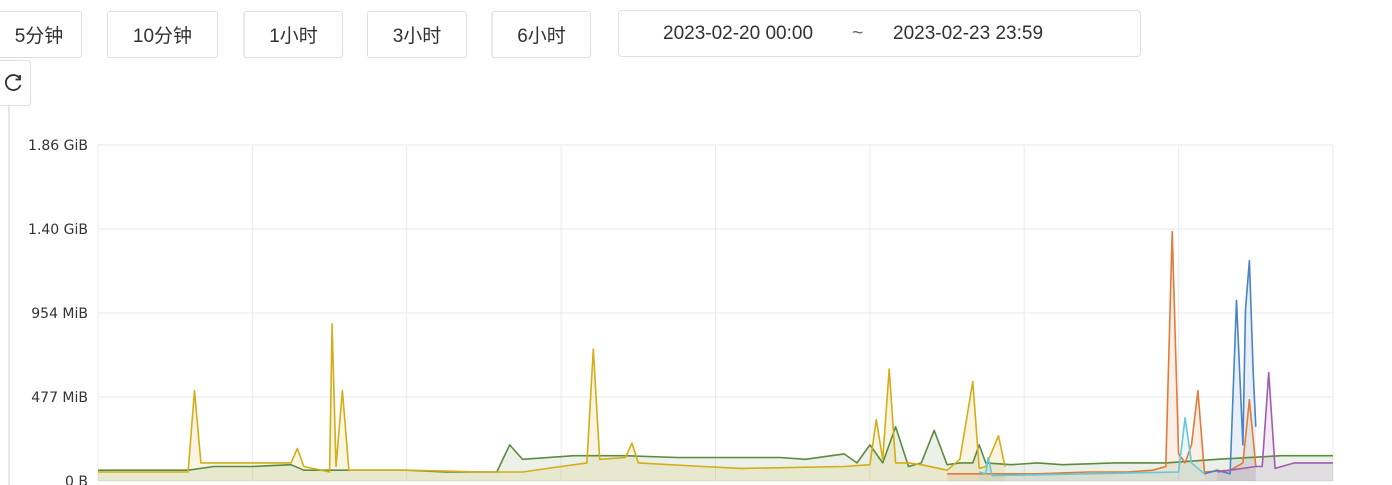 Image resolution: width=1392 pixels, height=485 pixels. I want to click on time-range-label: 3小时, so click(417, 36).